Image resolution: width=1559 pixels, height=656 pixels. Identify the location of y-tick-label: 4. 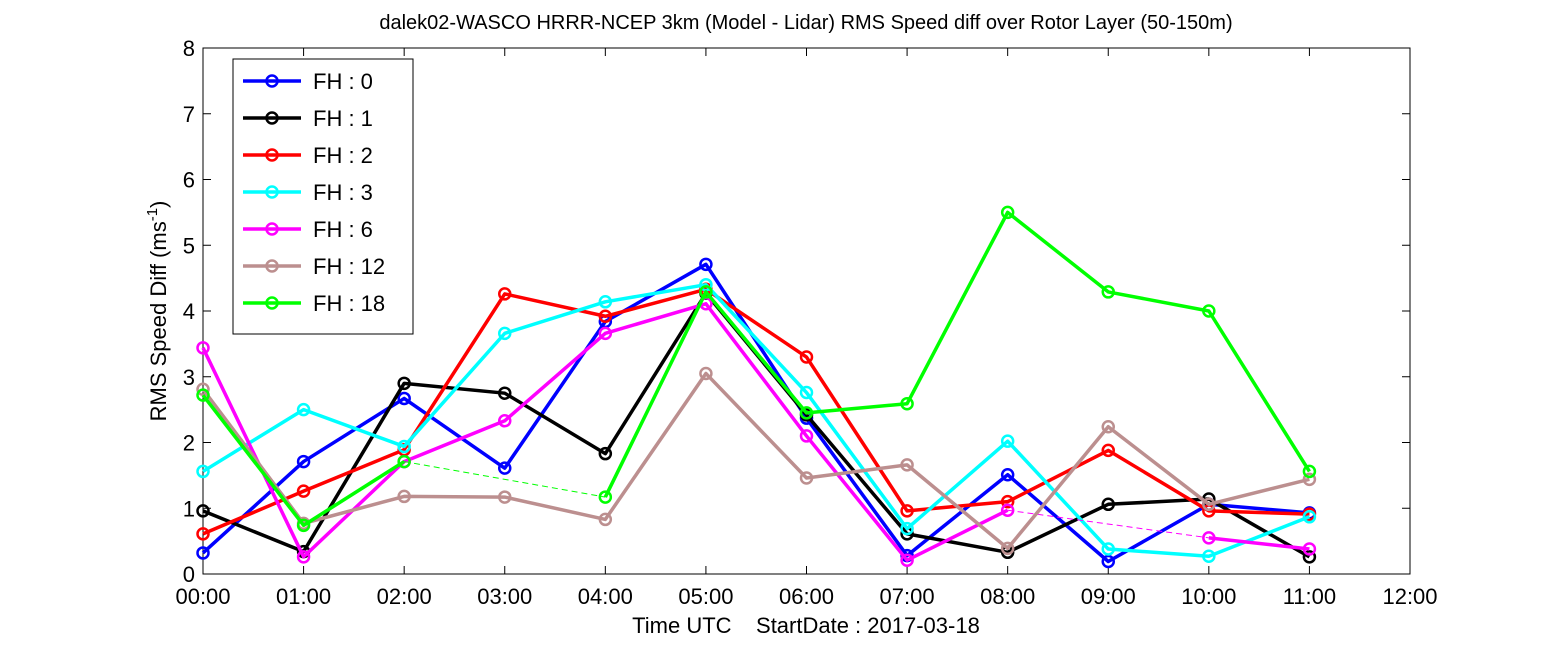
(189, 311).